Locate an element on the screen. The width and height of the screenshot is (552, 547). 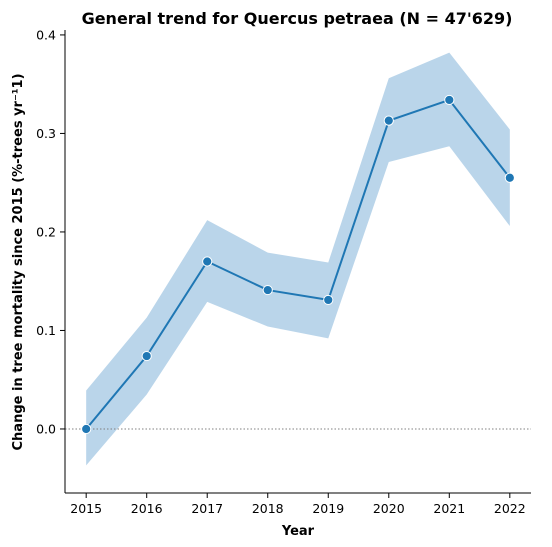
x-tick-label: 2020 is located at coordinates (389, 508).